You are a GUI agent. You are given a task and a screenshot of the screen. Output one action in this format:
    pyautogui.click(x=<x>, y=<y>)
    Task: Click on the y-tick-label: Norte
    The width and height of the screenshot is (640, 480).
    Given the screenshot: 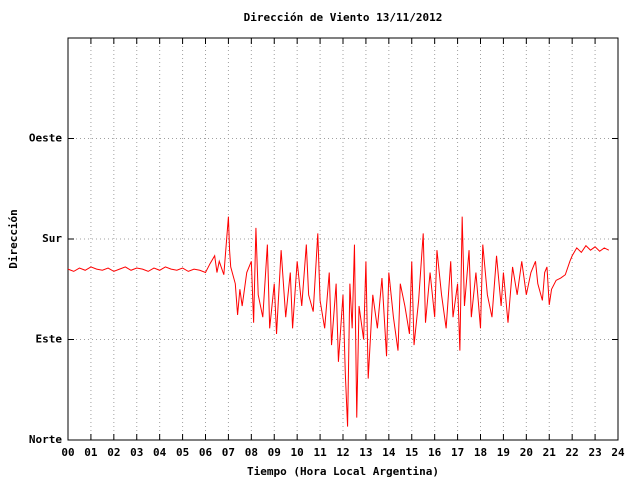 What is the action you would take?
    pyautogui.click(x=45, y=439)
    